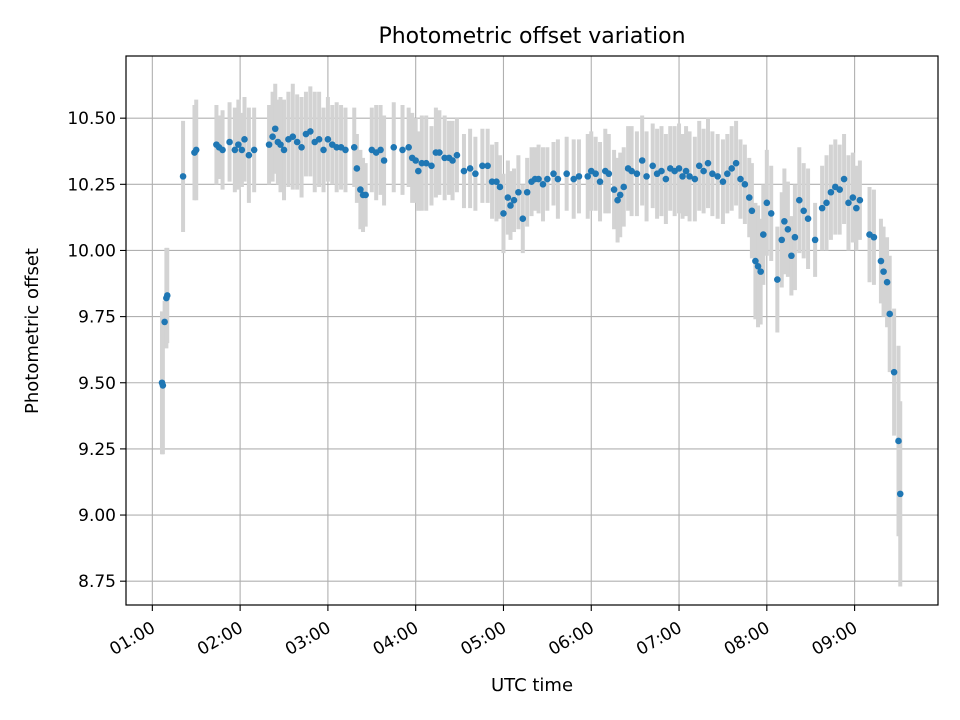  I want to click on chart-title: Photometric offset variation, so click(531, 36).